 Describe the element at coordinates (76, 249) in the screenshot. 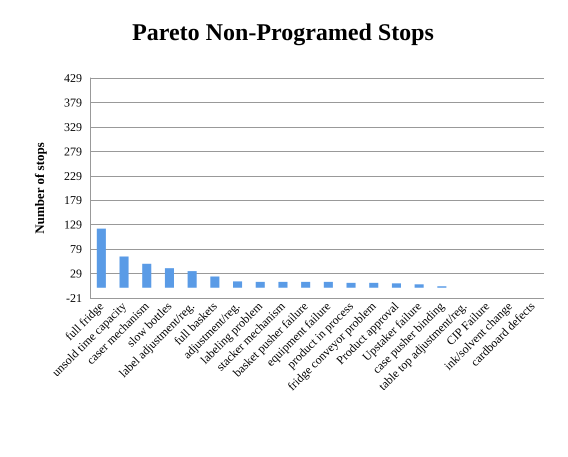

I see `y-tick-label: 79` at that location.